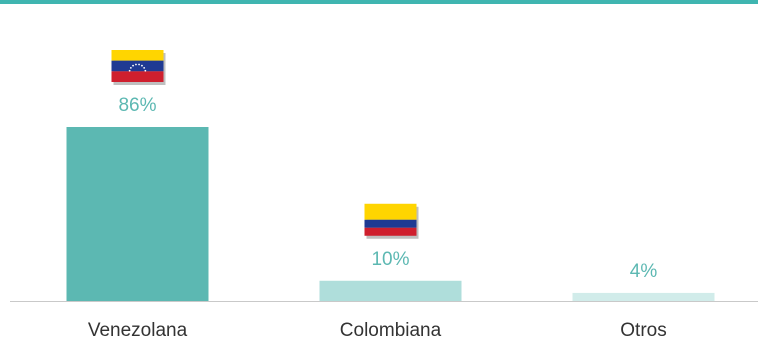  What do you see at coordinates (379, 2) in the screenshot?
I see `top-accent-rule` at bounding box center [379, 2].